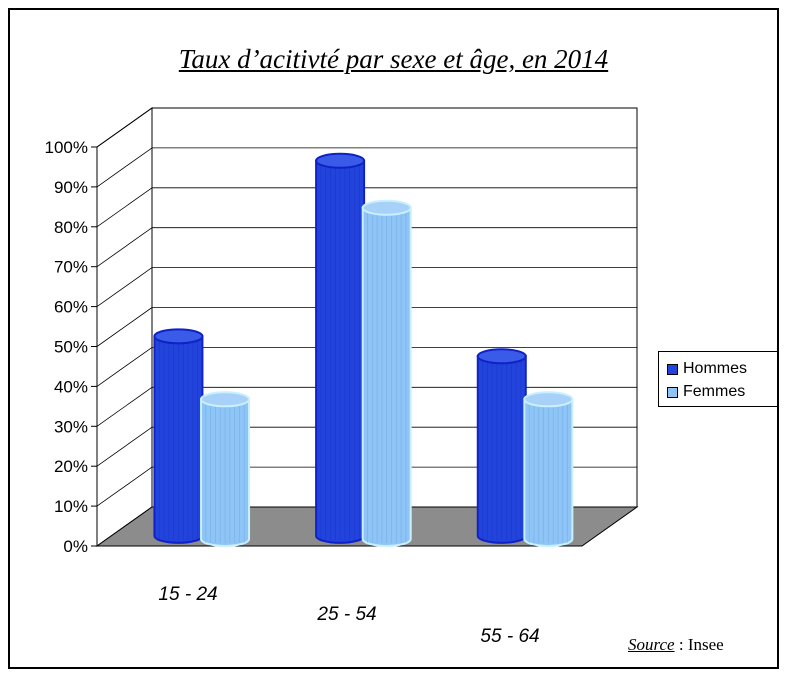 The image size is (787, 677). What do you see at coordinates (393, 59) in the screenshot?
I see `chart-title: Taux d’acitivté par sexe et âge, en 2014` at bounding box center [393, 59].